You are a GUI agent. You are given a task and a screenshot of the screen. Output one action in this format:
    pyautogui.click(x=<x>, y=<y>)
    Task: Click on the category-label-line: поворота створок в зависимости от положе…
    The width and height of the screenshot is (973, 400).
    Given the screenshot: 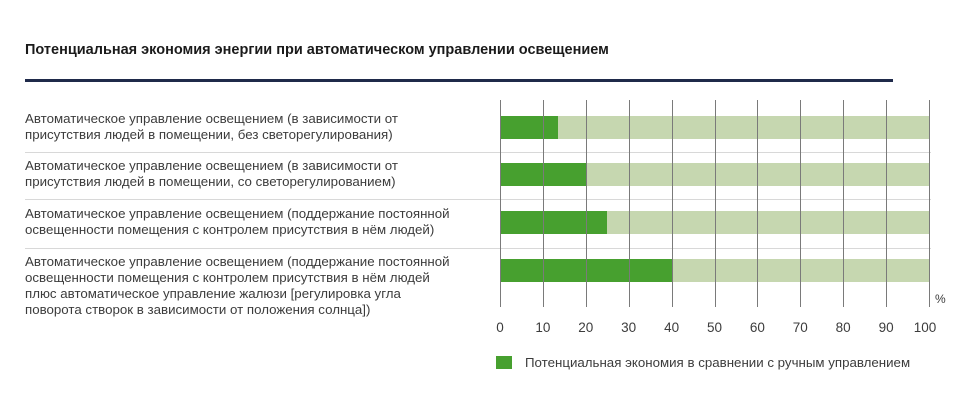 What is the action you would take?
    pyautogui.click(x=198, y=309)
    